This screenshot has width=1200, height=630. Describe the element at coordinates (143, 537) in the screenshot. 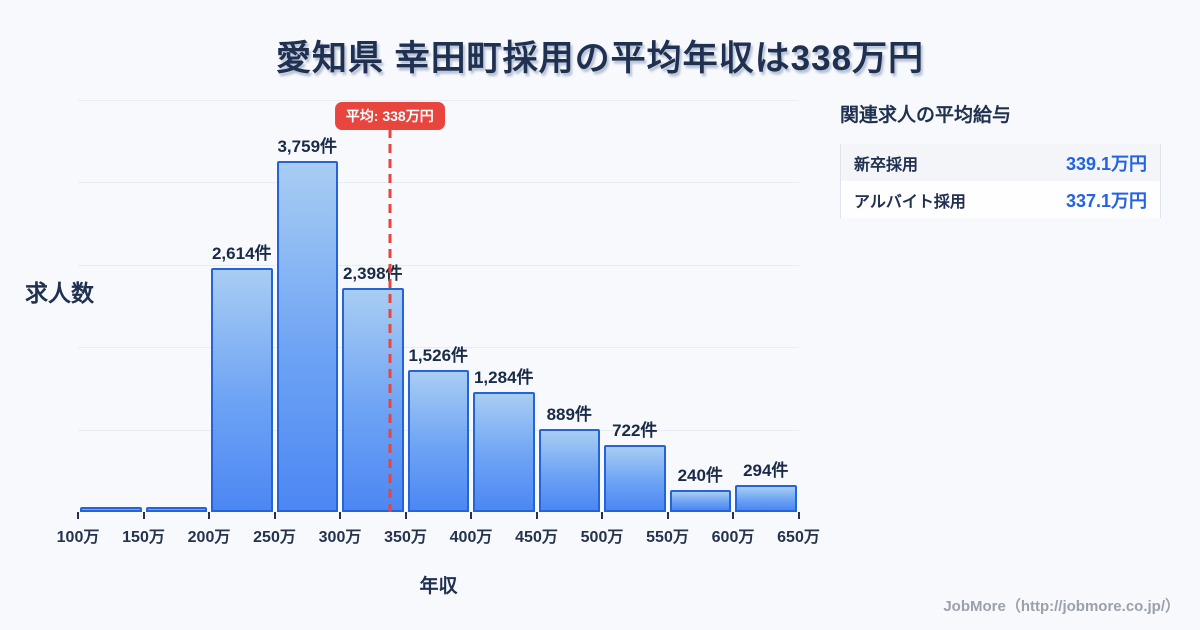

I see `x-tick-label: 150万` at that location.